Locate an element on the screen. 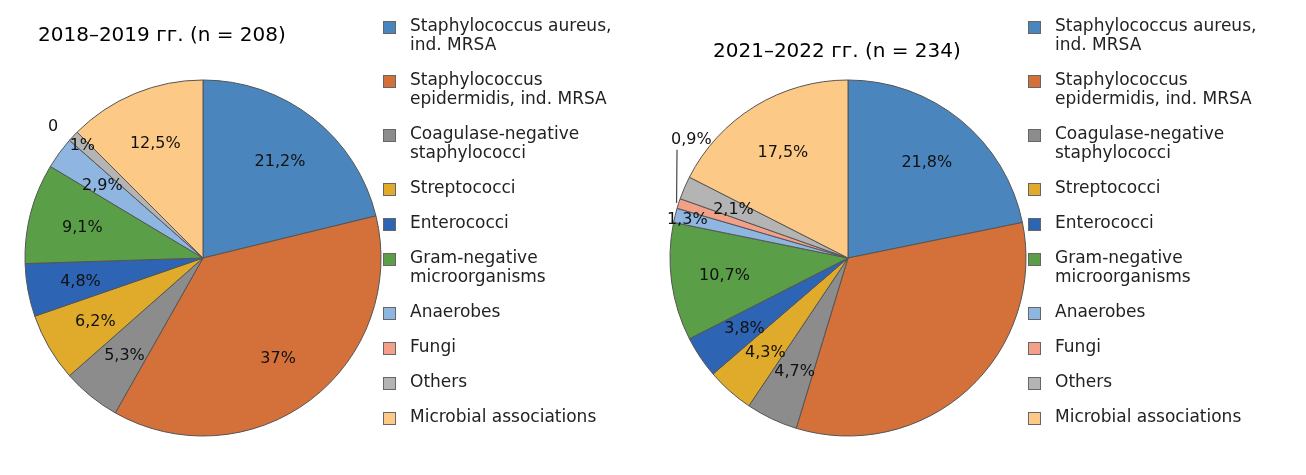 This screenshot has height=475, width=1306. data-label: 21,8% is located at coordinates (927, 161).